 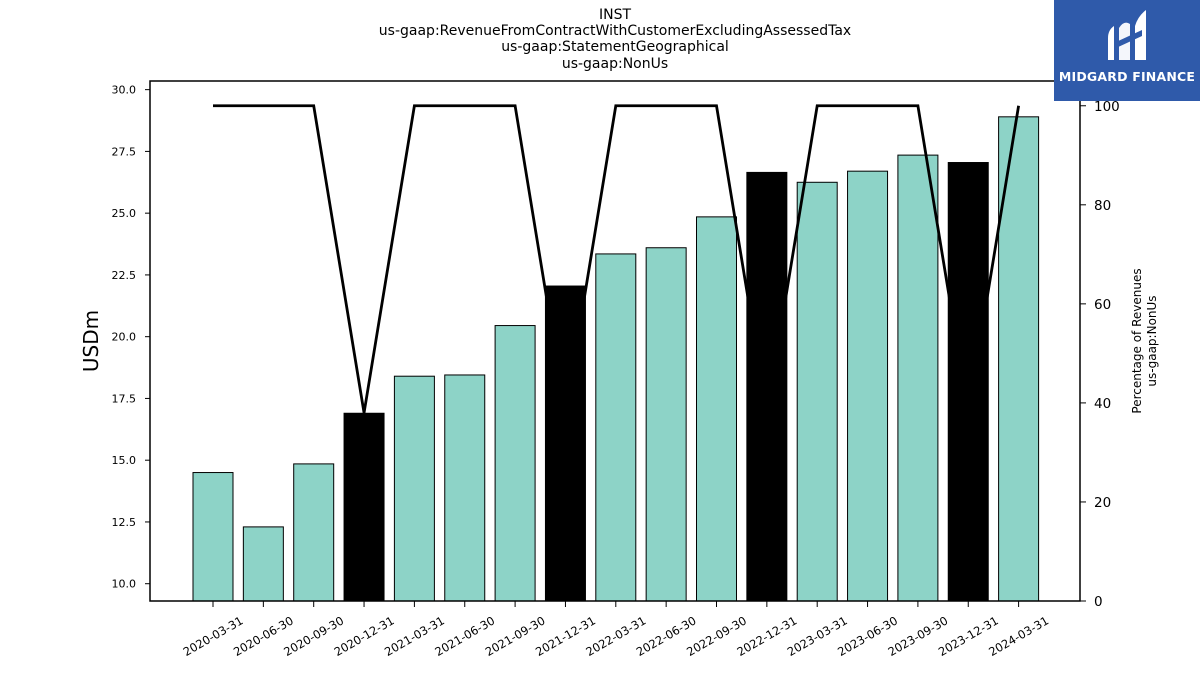 What do you see at coordinates (124, 398) in the screenshot?
I see `y-tick-label: 17.5` at bounding box center [124, 398].